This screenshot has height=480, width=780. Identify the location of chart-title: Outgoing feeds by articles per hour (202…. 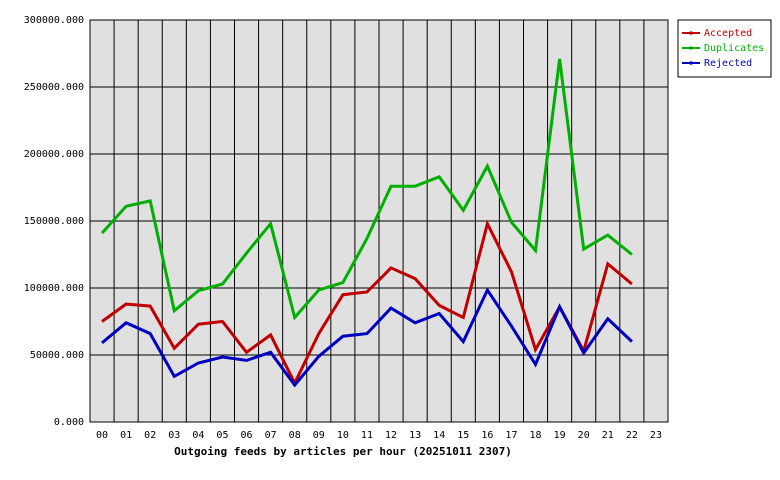
(343, 451).